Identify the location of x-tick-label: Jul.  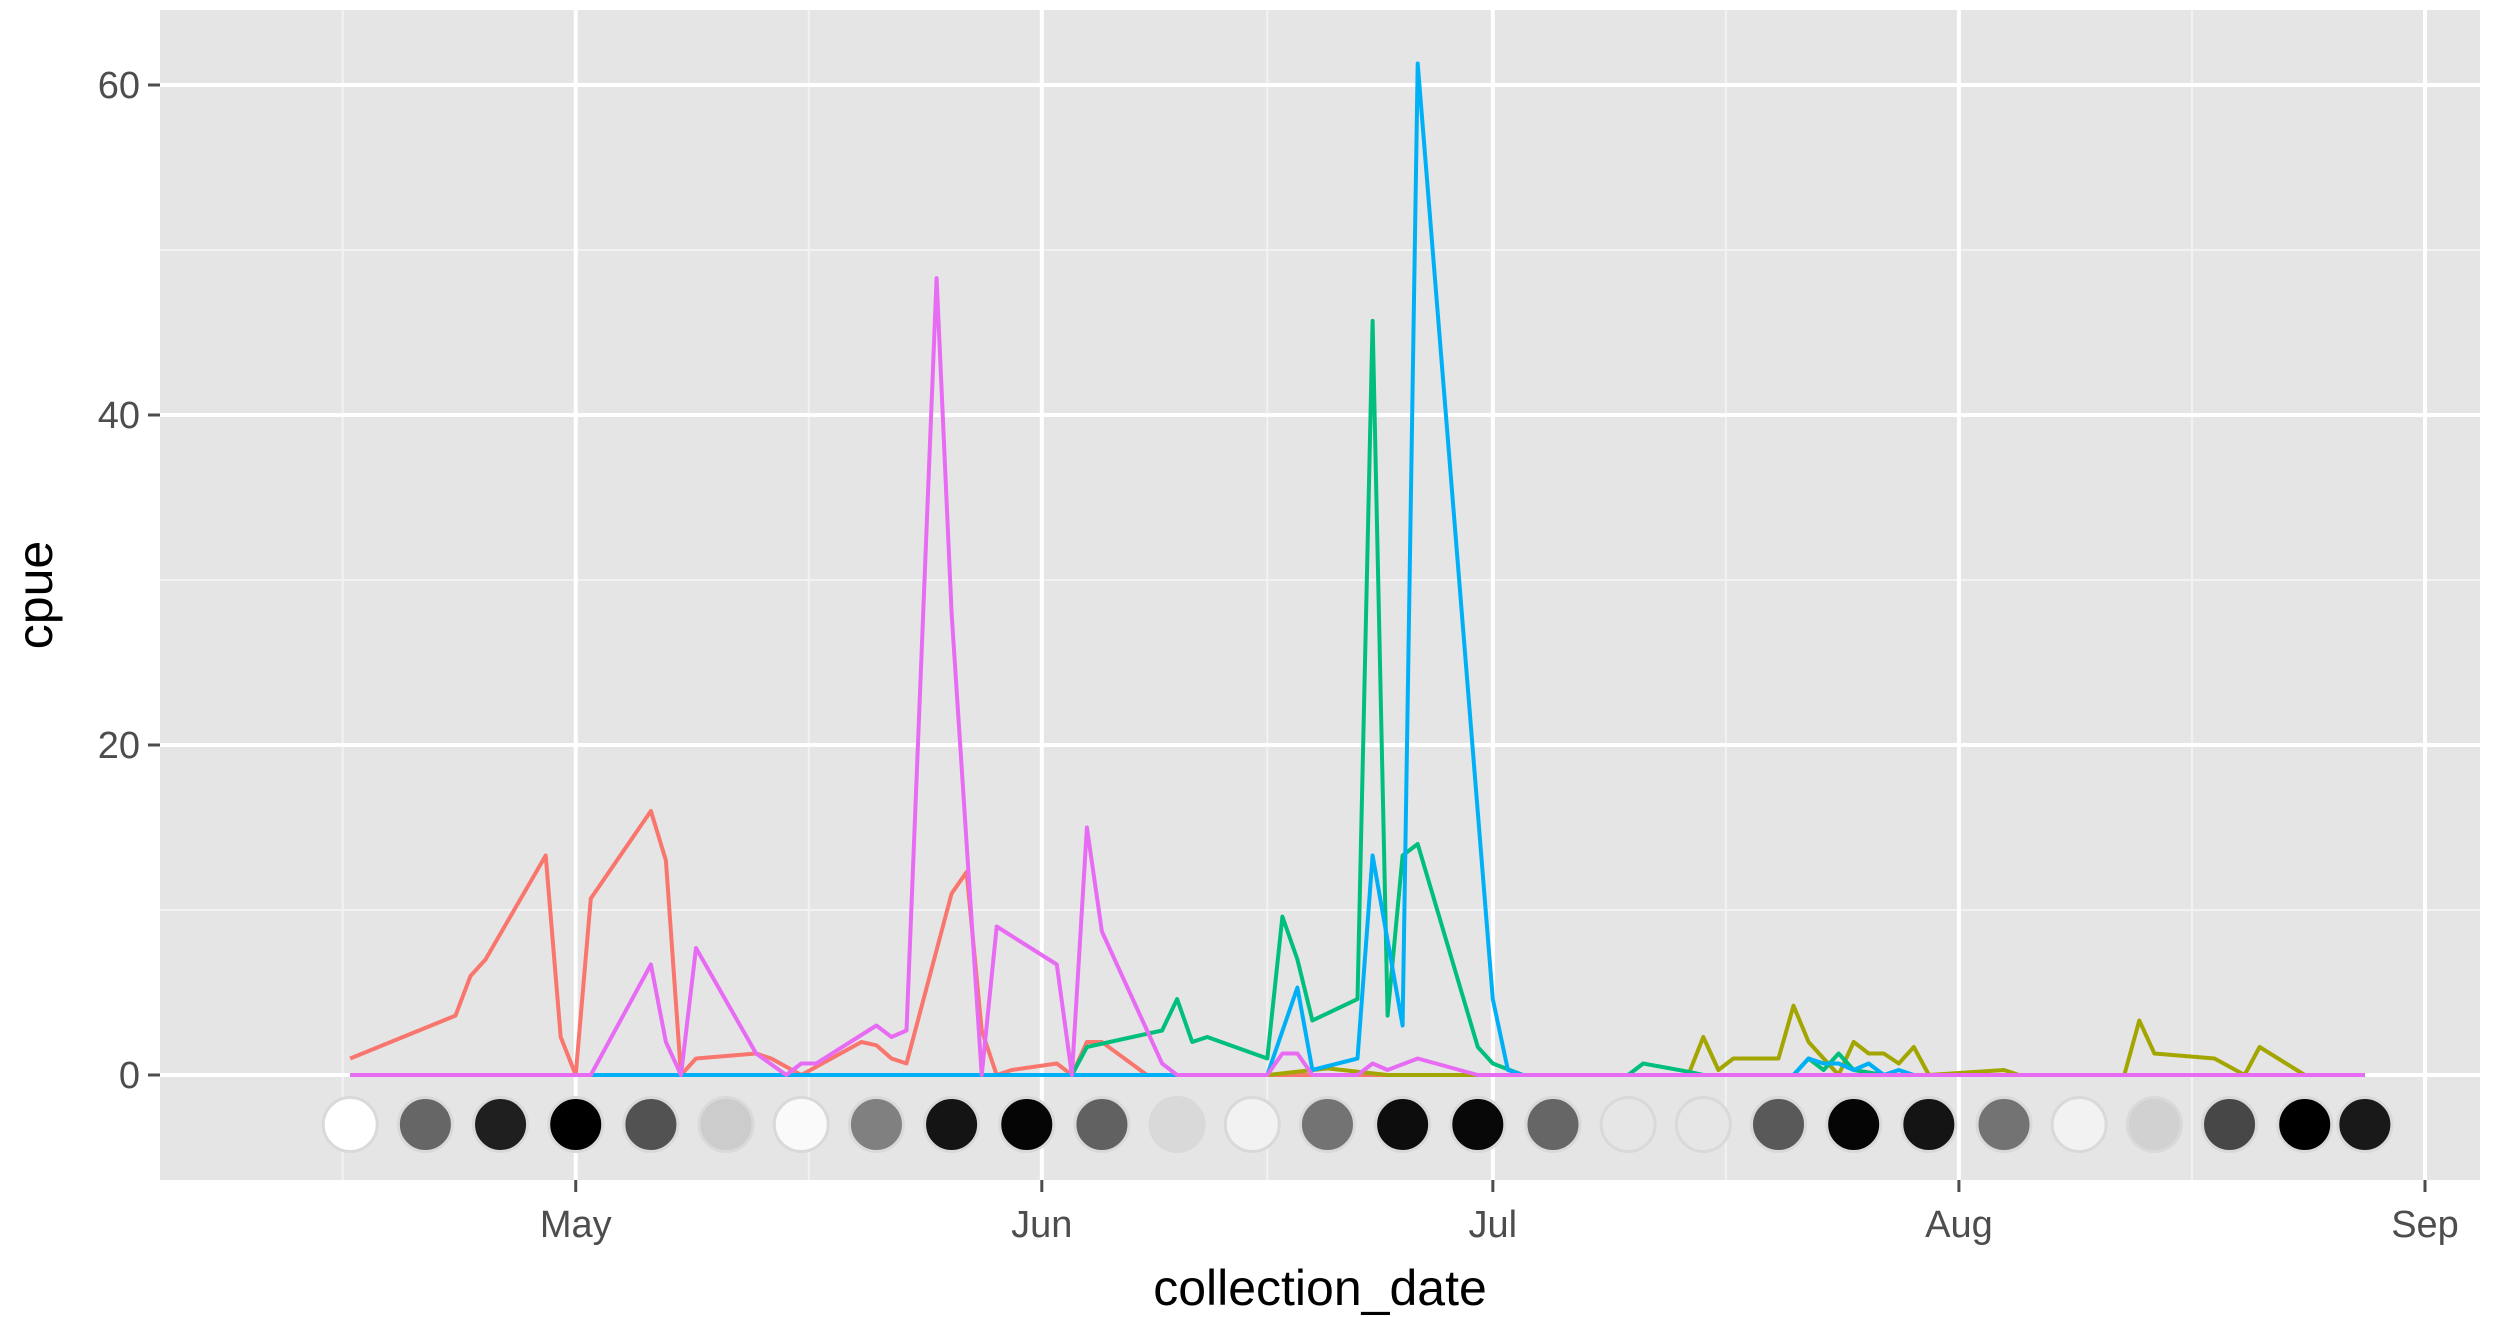
(1493, 1225).